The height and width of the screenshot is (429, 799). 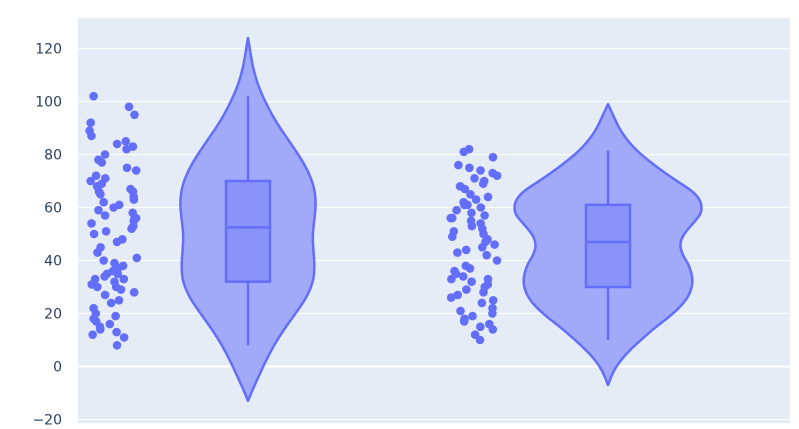 What do you see at coordinates (47, 421) in the screenshot?
I see `y-tick-label: −20` at bounding box center [47, 421].